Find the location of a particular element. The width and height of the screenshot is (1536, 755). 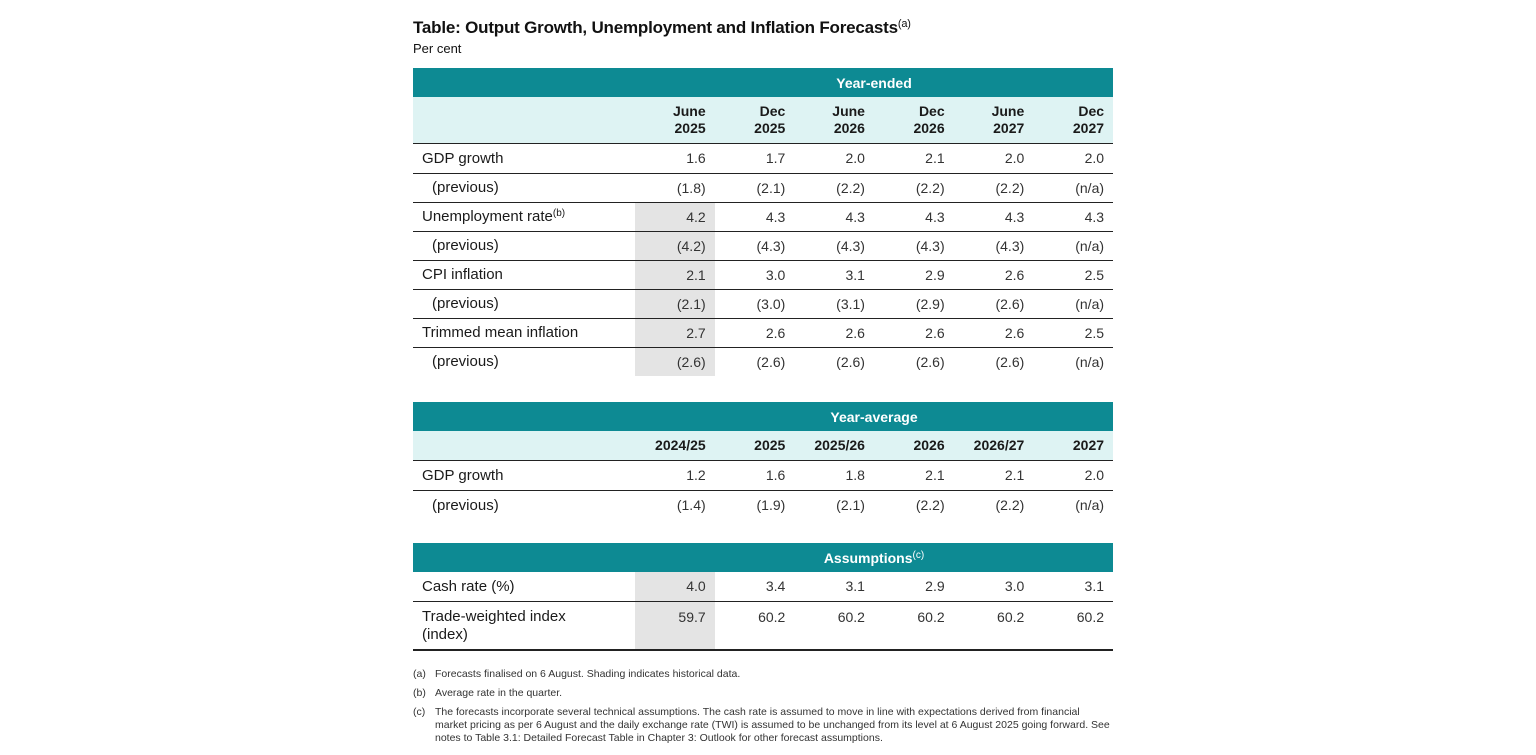

table-cell: 59.7 is located at coordinates (675, 625).